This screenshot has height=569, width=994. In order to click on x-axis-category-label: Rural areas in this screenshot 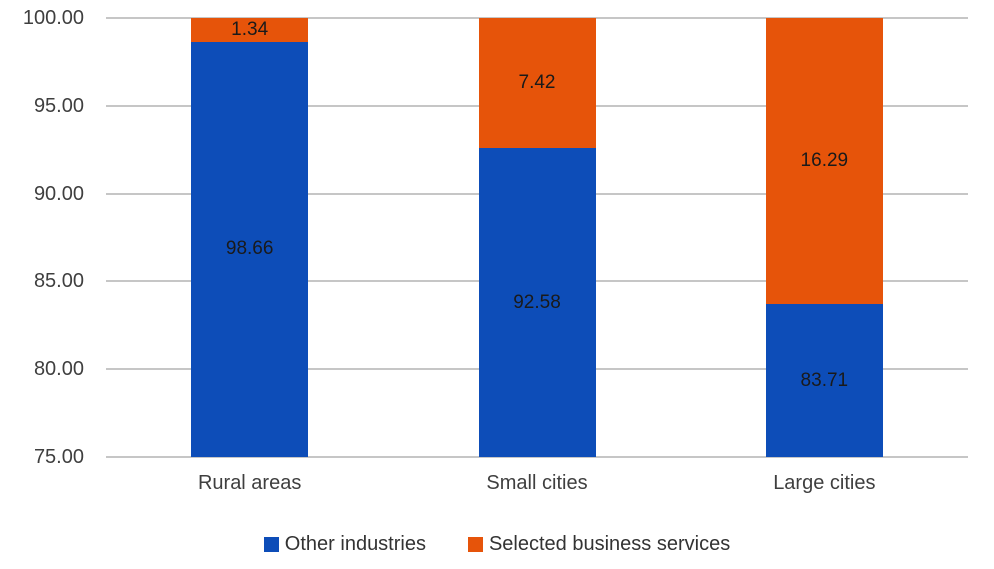, I will do `click(249, 483)`.